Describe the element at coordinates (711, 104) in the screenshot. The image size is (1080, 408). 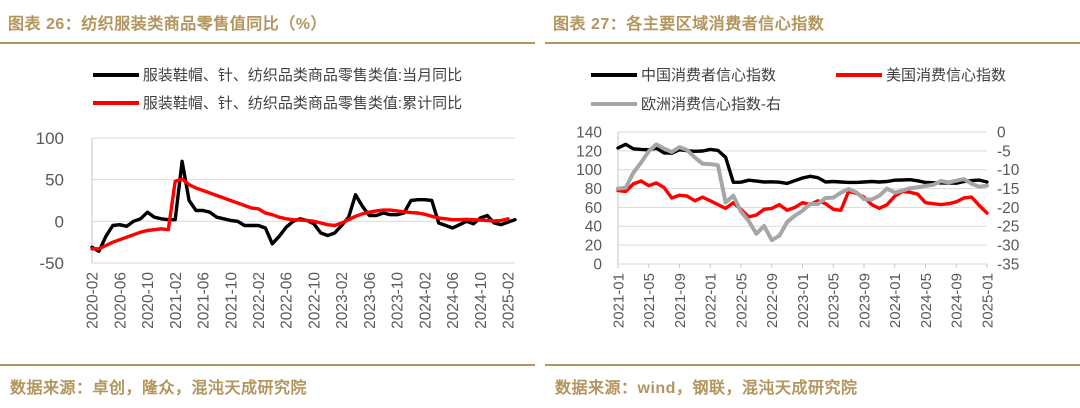
I see `legend-label: 欧洲消费信心指数-右` at that location.